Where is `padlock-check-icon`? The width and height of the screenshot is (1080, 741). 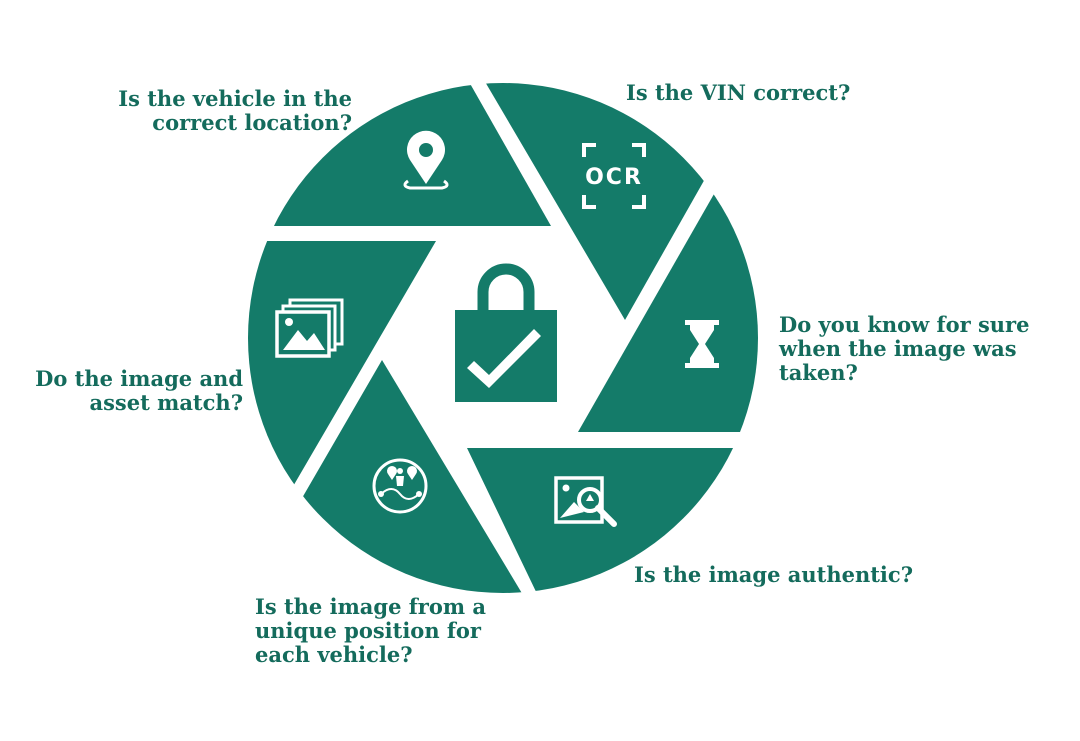
padlock-check-icon is located at coordinates (506, 332).